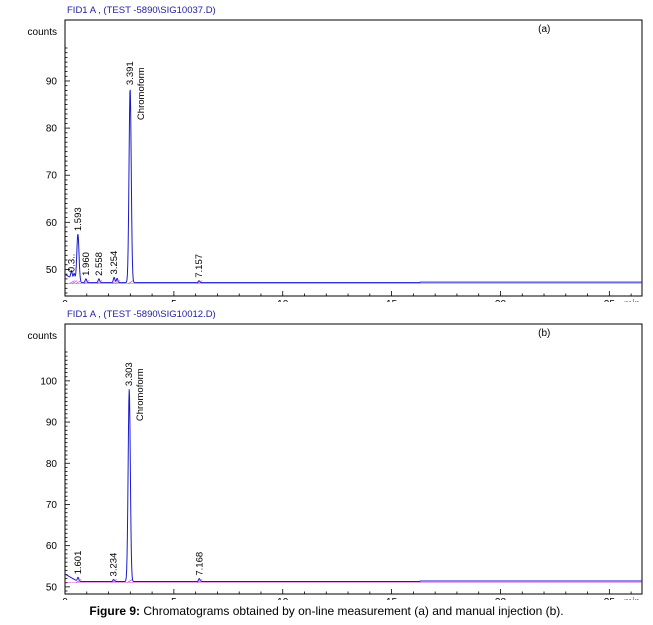 The image size is (653, 625). What do you see at coordinates (48, 381) in the screenshot?
I see `y-tick-label: 100` at bounding box center [48, 381].